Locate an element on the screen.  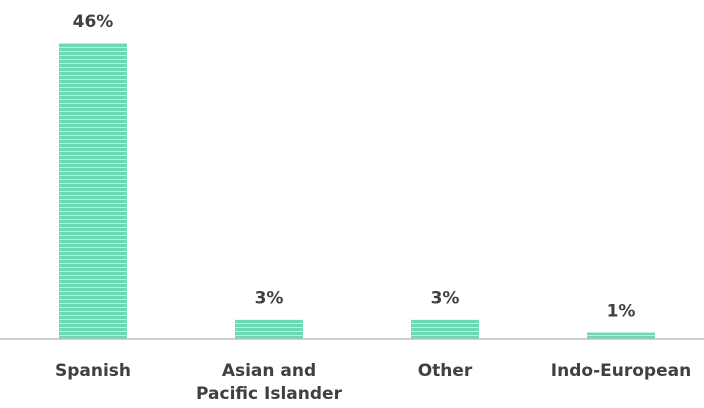
category-label-1: Asian and Pacific Islander is located at coordinates (269, 382).